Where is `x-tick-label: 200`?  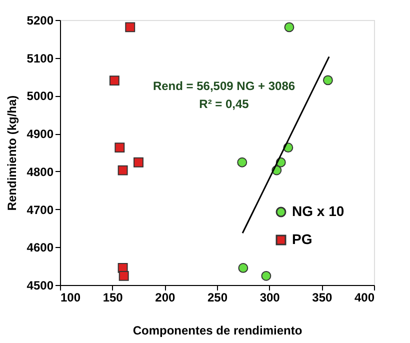 x-tick-label: 200 is located at coordinates (165, 297).